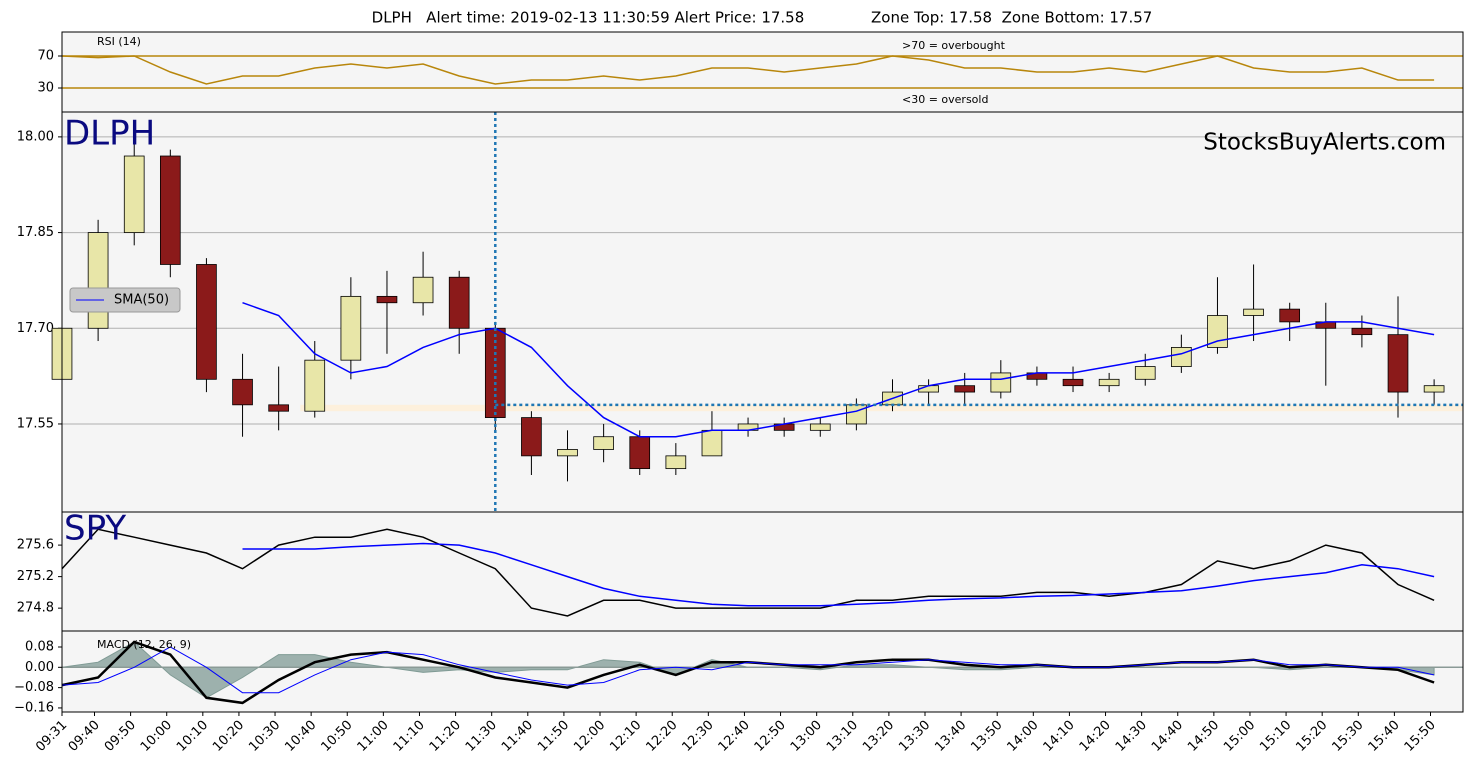  What do you see at coordinates (1275, 736) in the screenshot?
I see `x-tick-label: 15:10` at bounding box center [1275, 736].